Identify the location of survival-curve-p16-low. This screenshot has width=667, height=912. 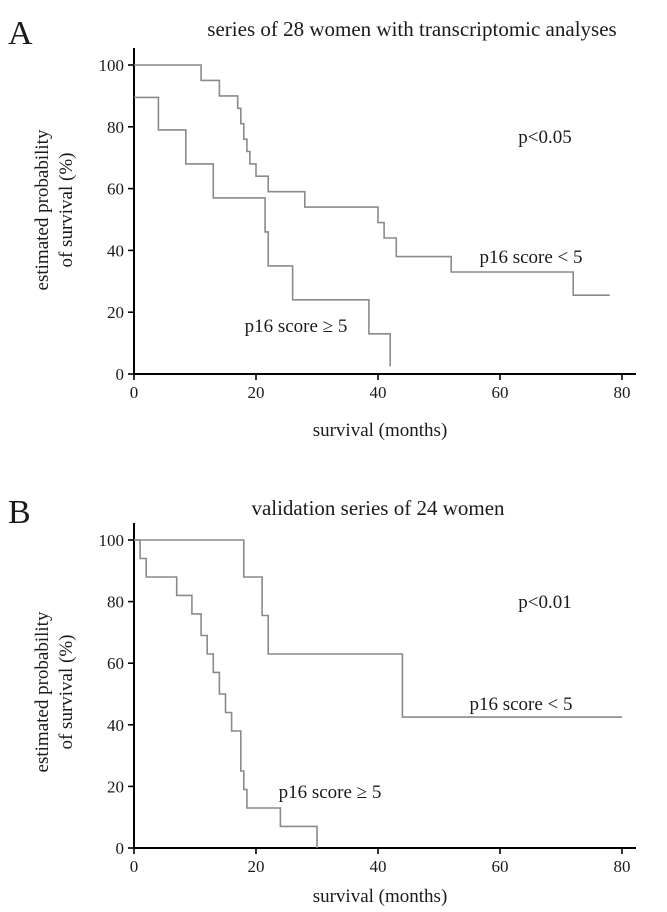
(378, 628).